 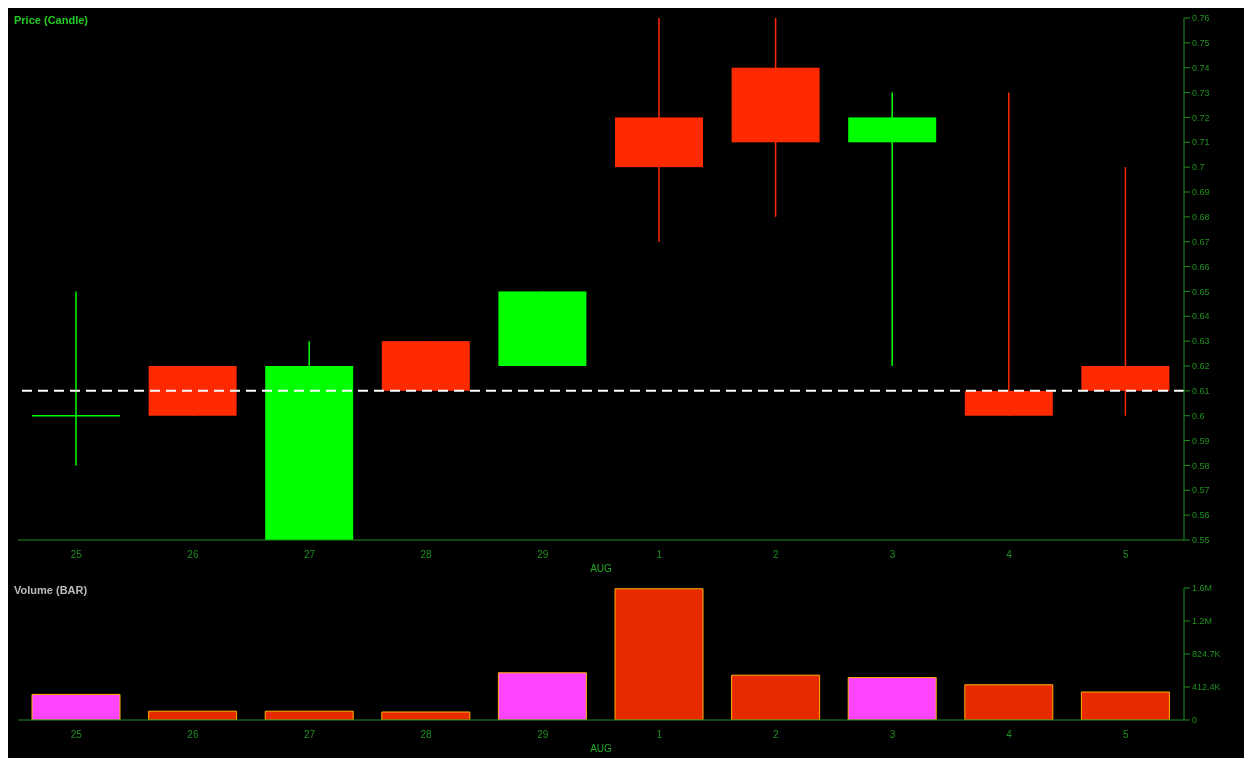 What do you see at coordinates (1198, 415) in the screenshot?
I see `y-tick-label: 0.6` at bounding box center [1198, 415].